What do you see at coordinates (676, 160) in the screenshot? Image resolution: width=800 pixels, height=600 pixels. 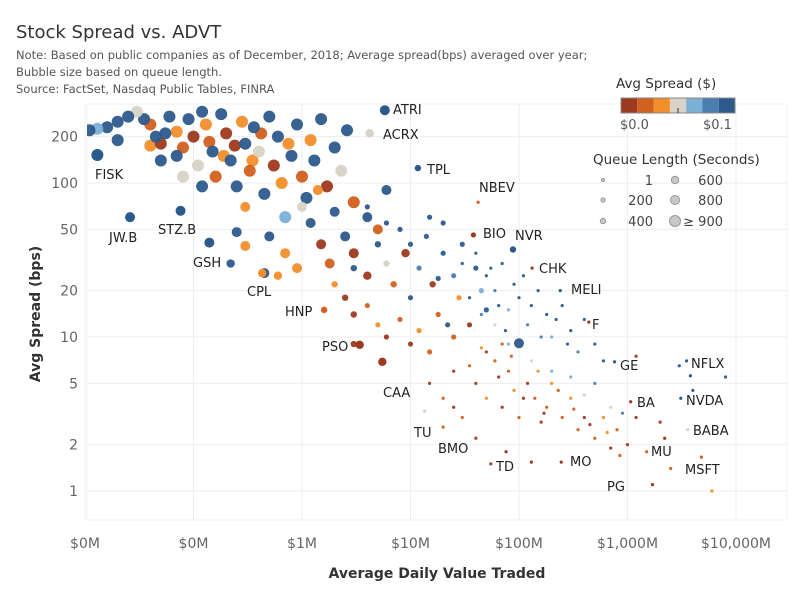 I see `size-legend-title: Queue Length (Seconds)` at bounding box center [676, 160].